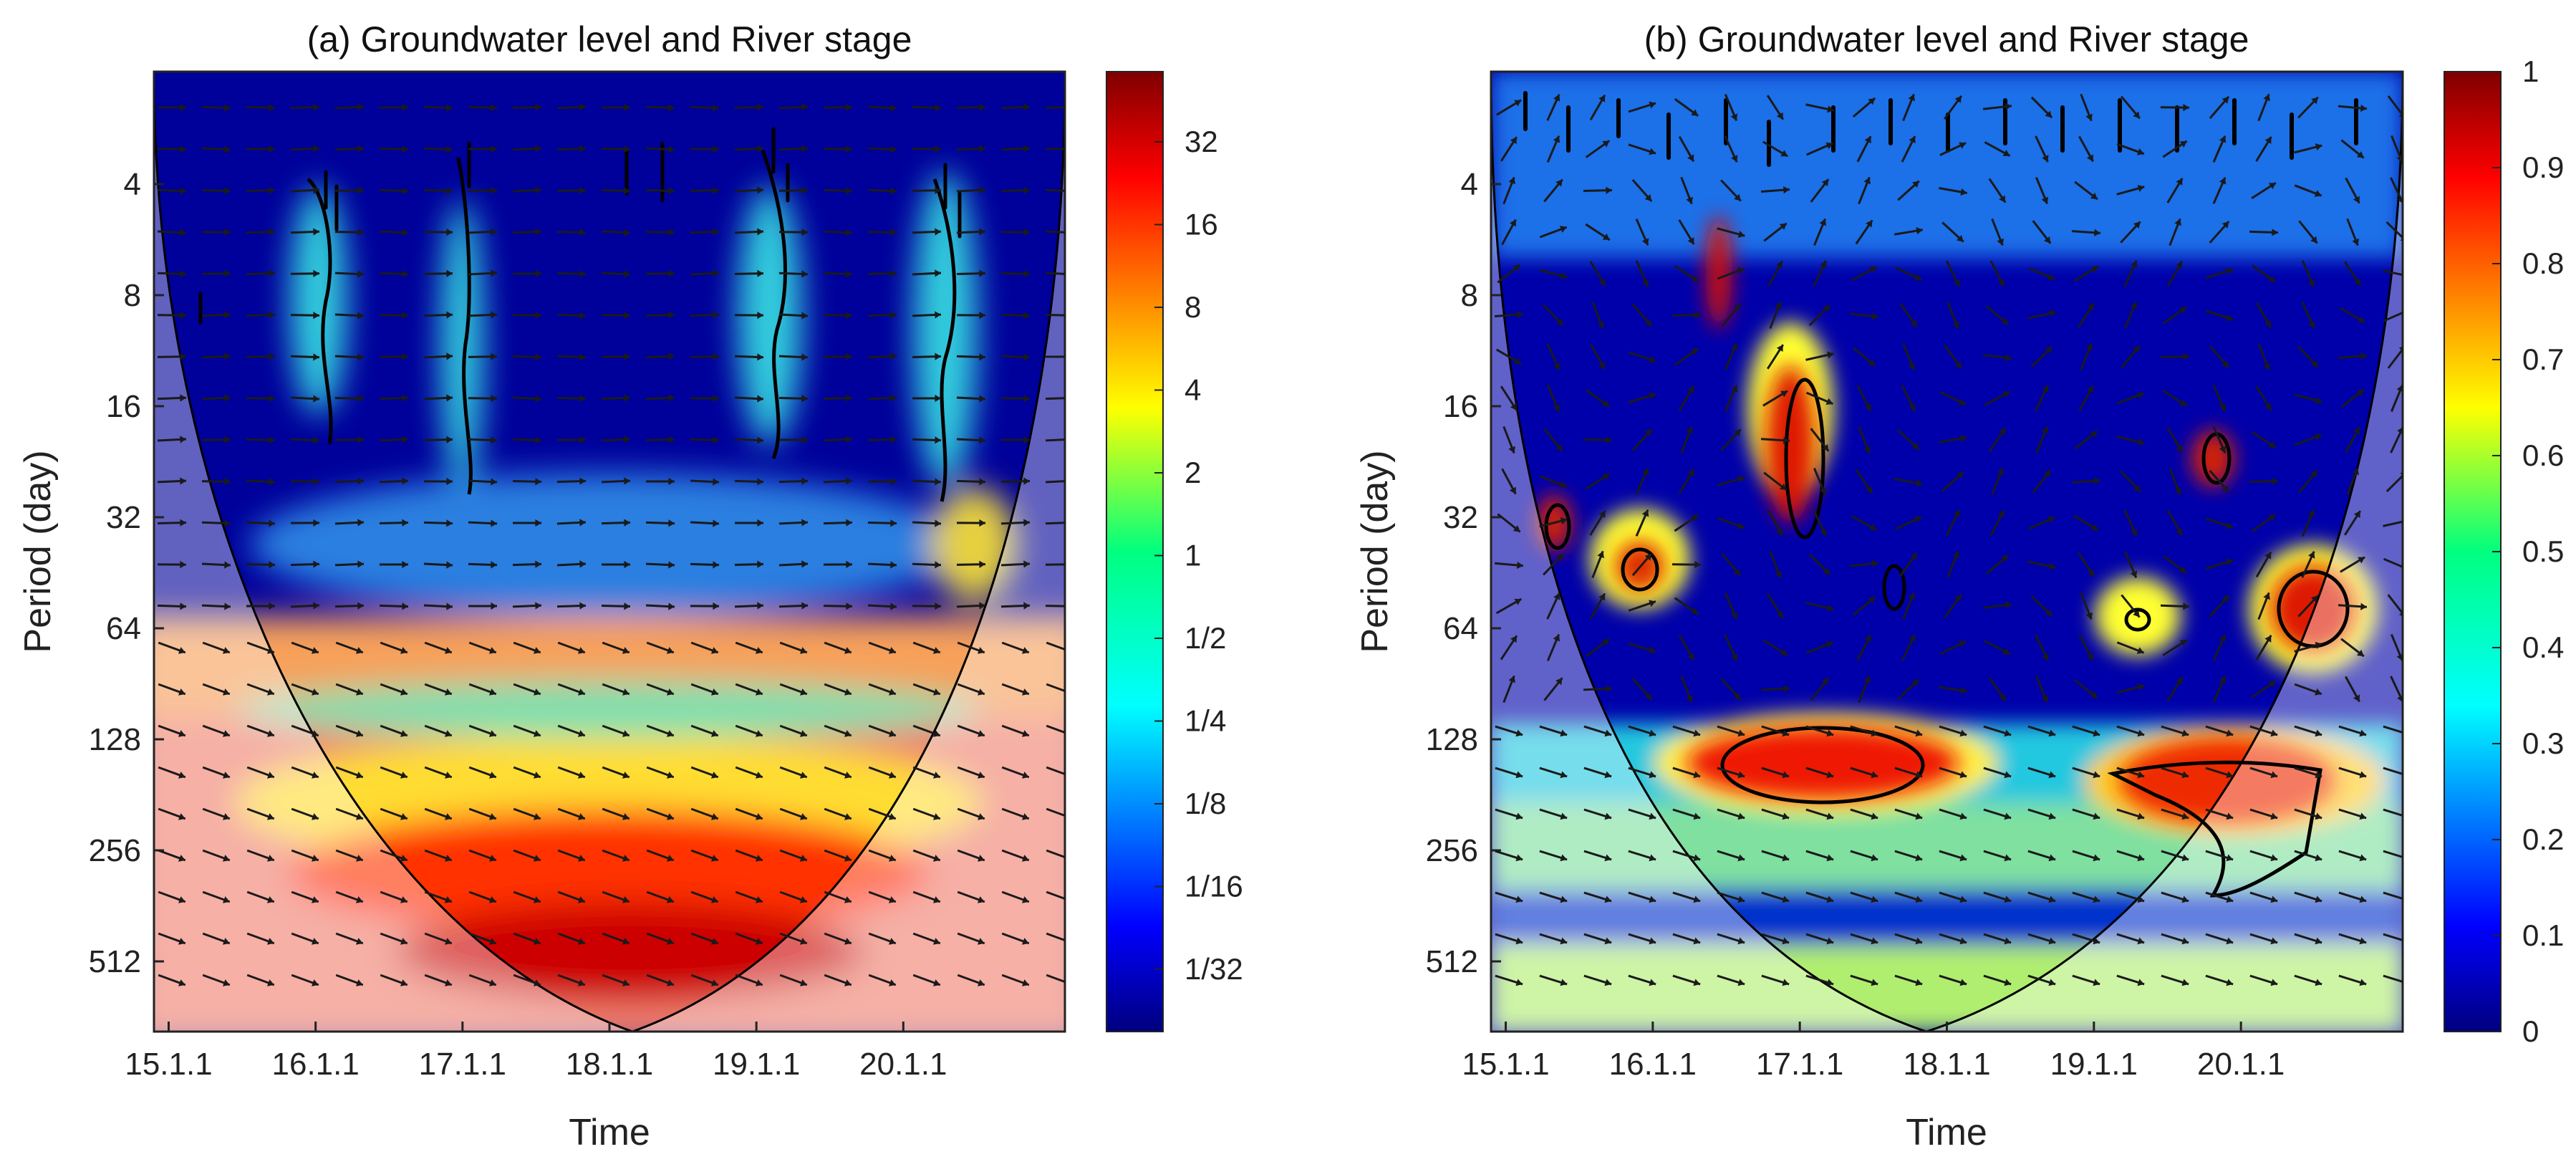 Image resolution: width=2576 pixels, height=1172 pixels. Describe the element at coordinates (2393, 812) in the screenshot. I see `phase-arrow` at that location.